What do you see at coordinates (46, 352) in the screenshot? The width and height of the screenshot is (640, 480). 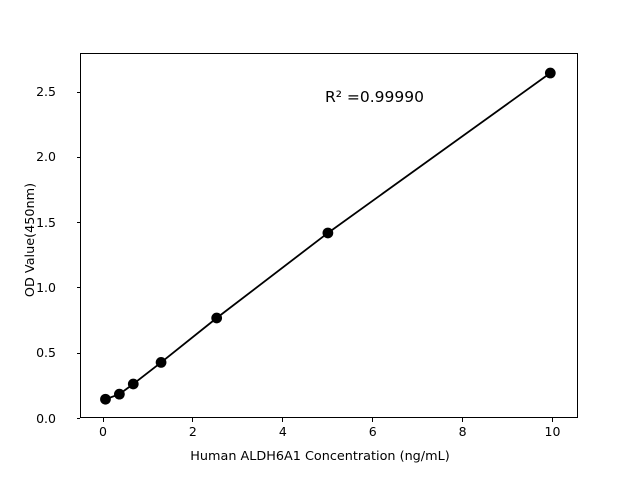 I see `y-tick-label: 0.5` at bounding box center [46, 352].